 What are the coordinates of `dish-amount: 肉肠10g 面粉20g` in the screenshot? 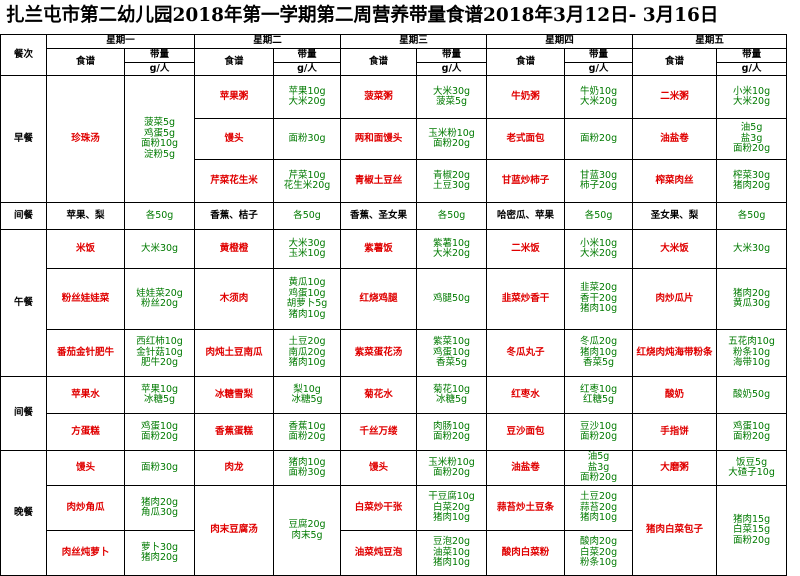 It's located at (452, 432).